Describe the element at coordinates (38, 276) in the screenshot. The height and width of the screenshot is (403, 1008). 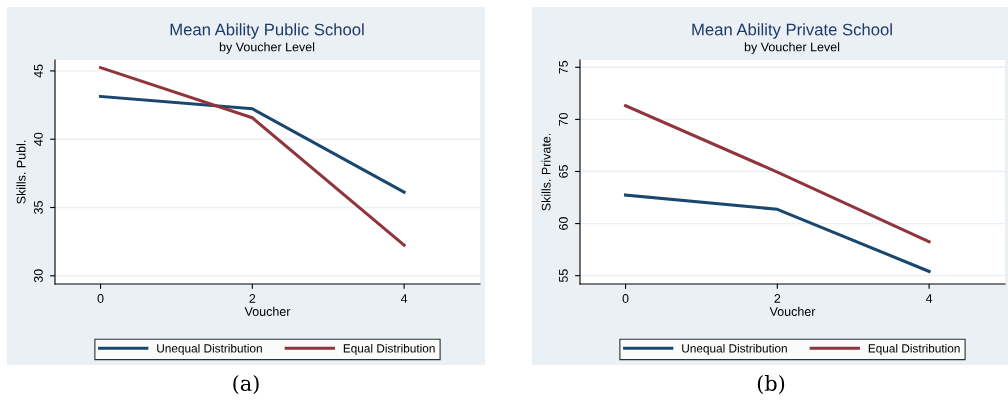
I see `y-tick-label: 30` at that location.